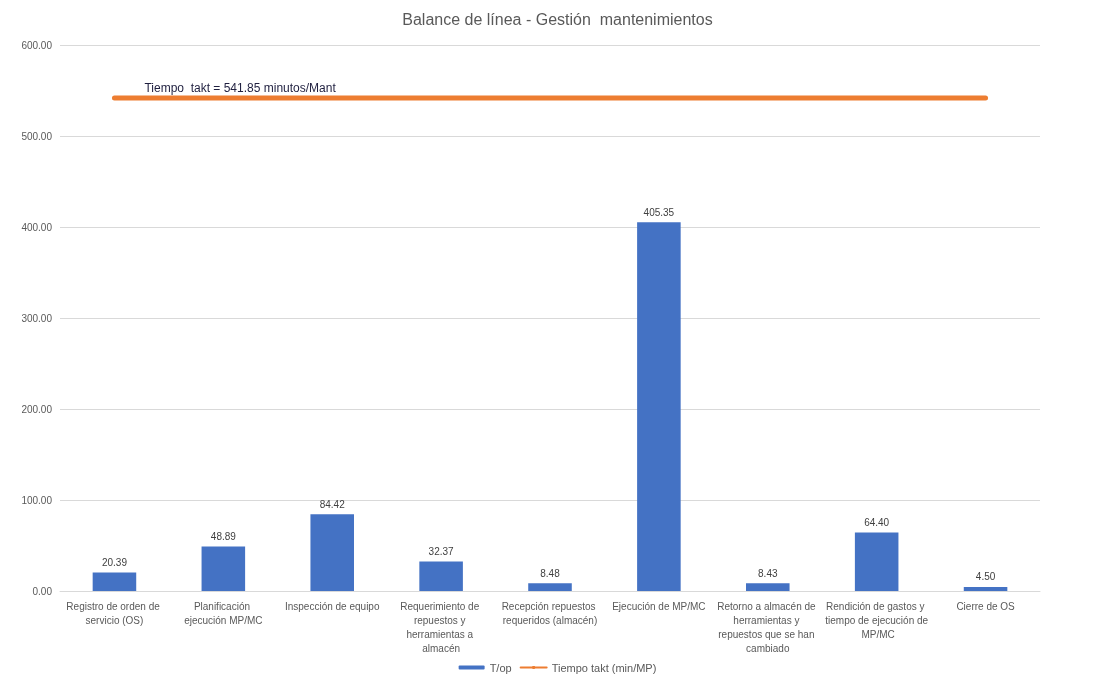 Image resolution: width=1115 pixels, height=686 pixels. I want to click on y-tick-label: 0.00, so click(42, 591).